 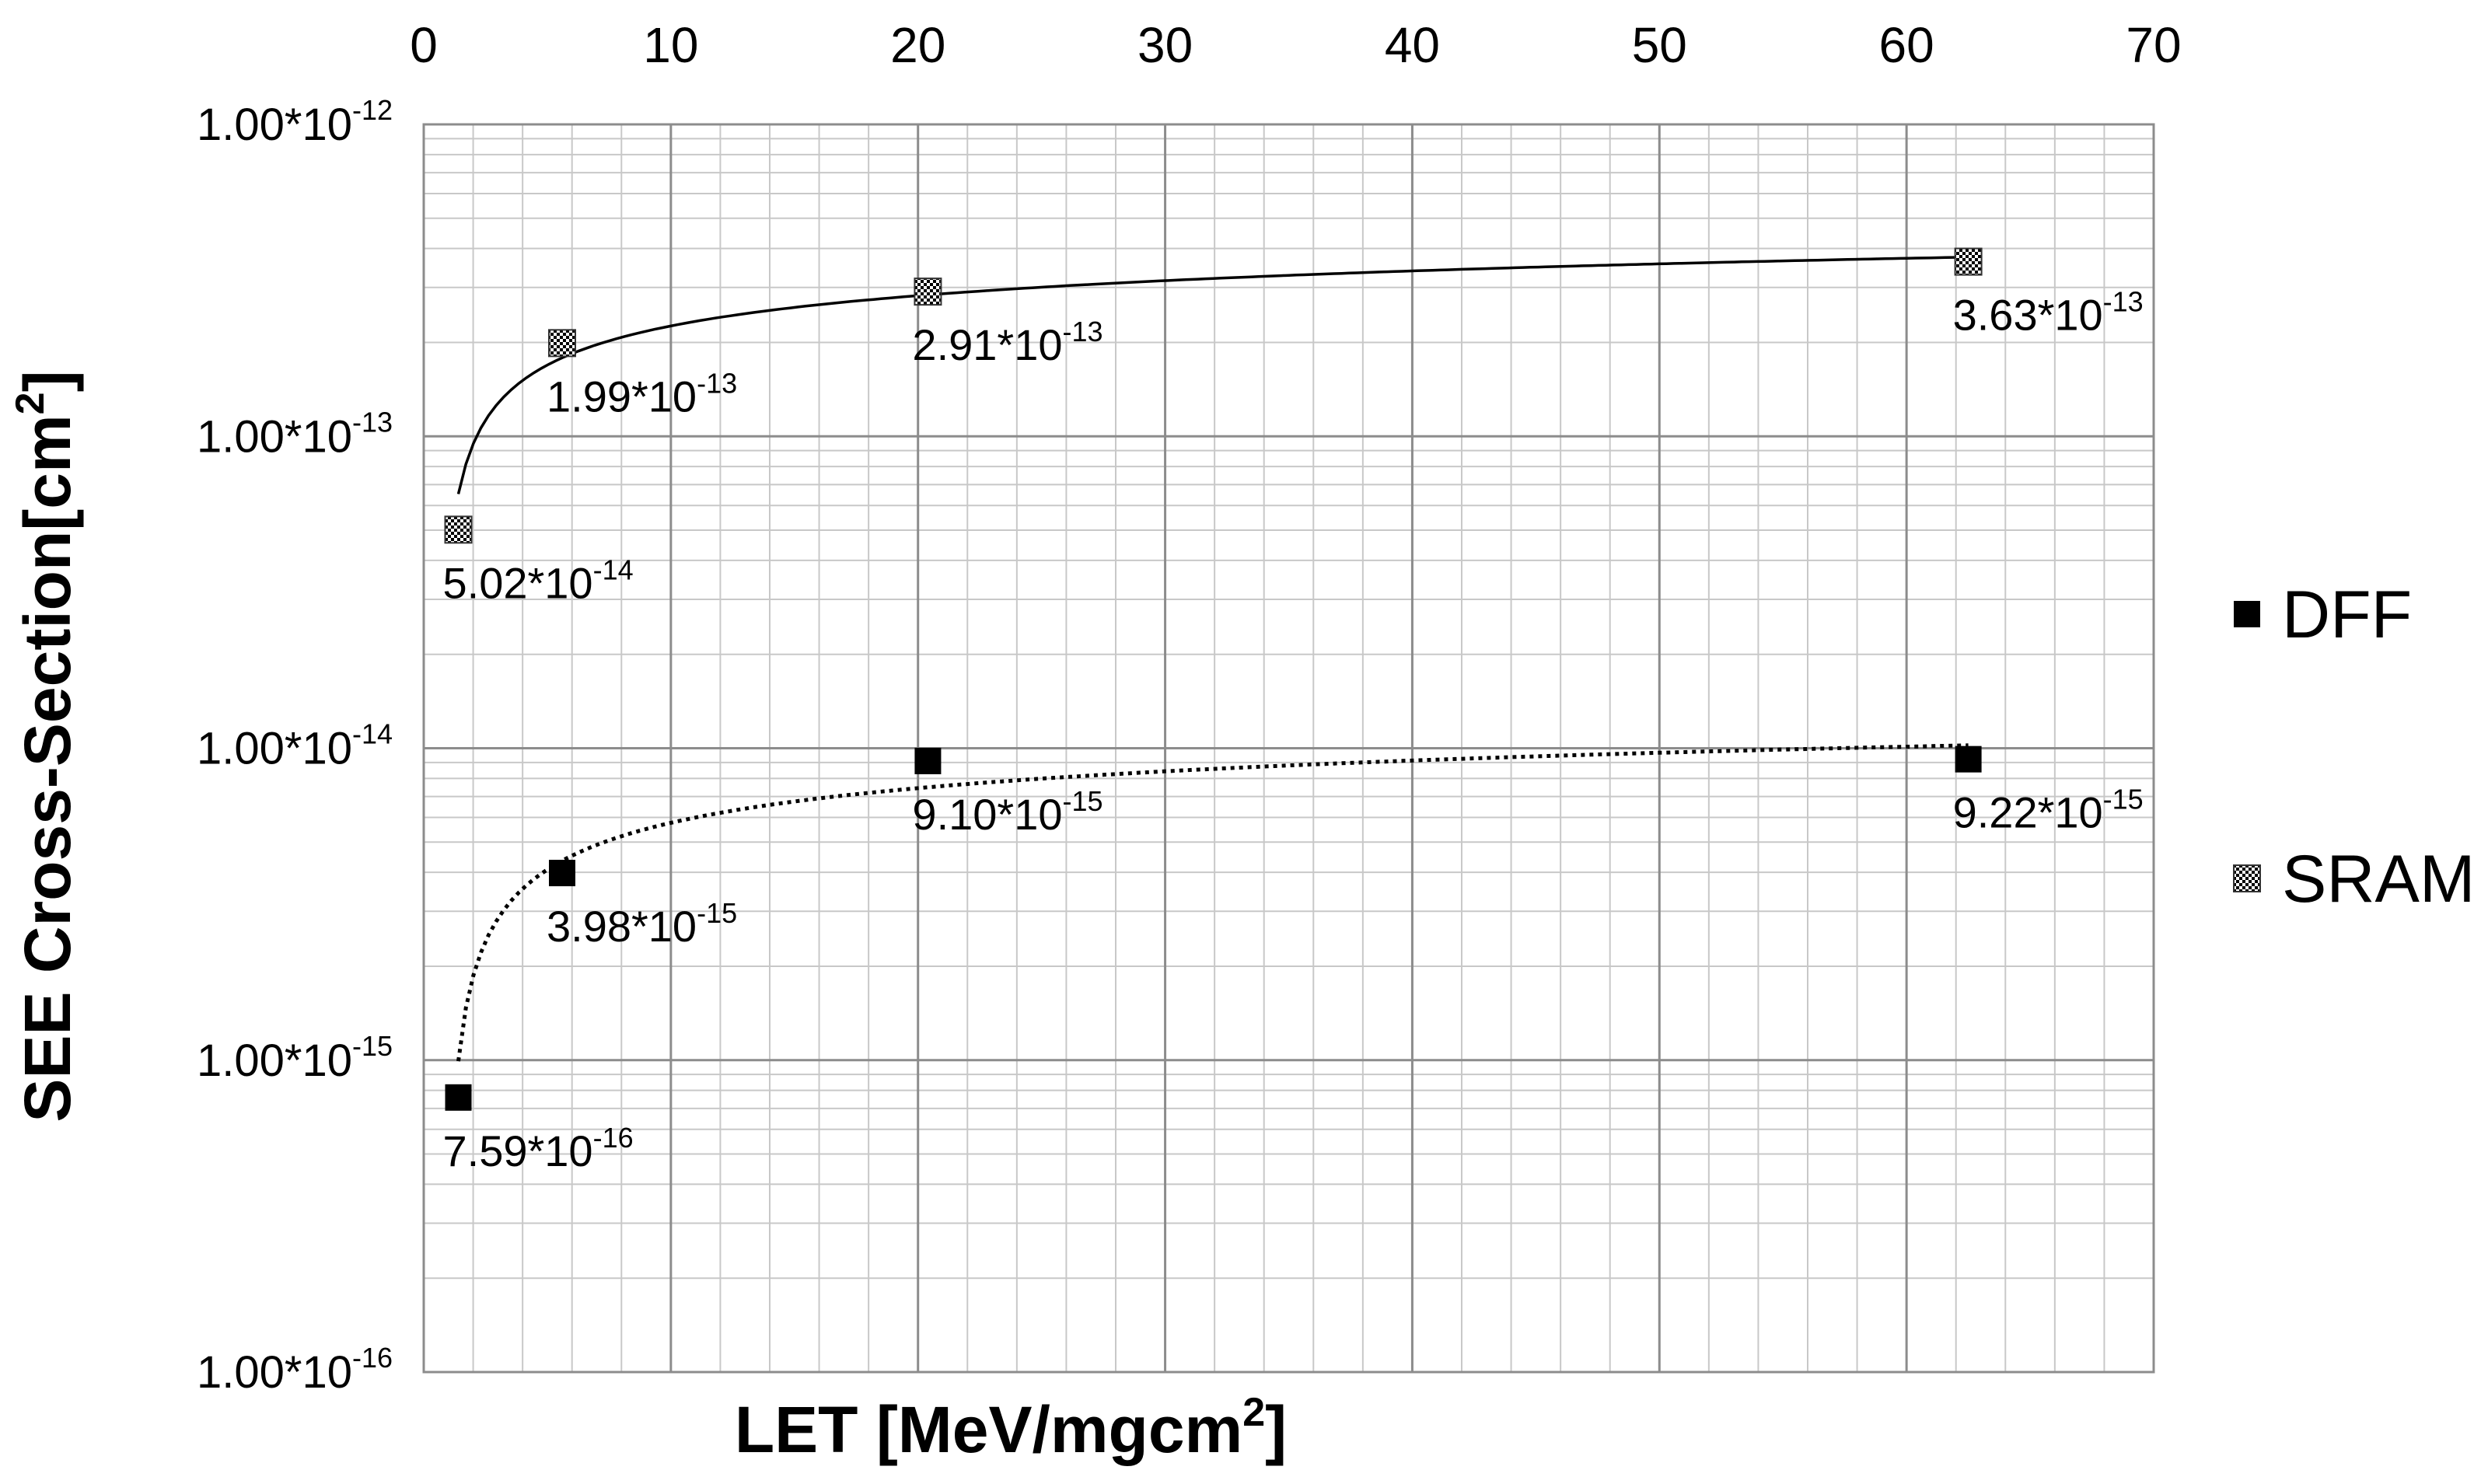 I want to click on x-tick-label: 60, so click(x=1906, y=45).